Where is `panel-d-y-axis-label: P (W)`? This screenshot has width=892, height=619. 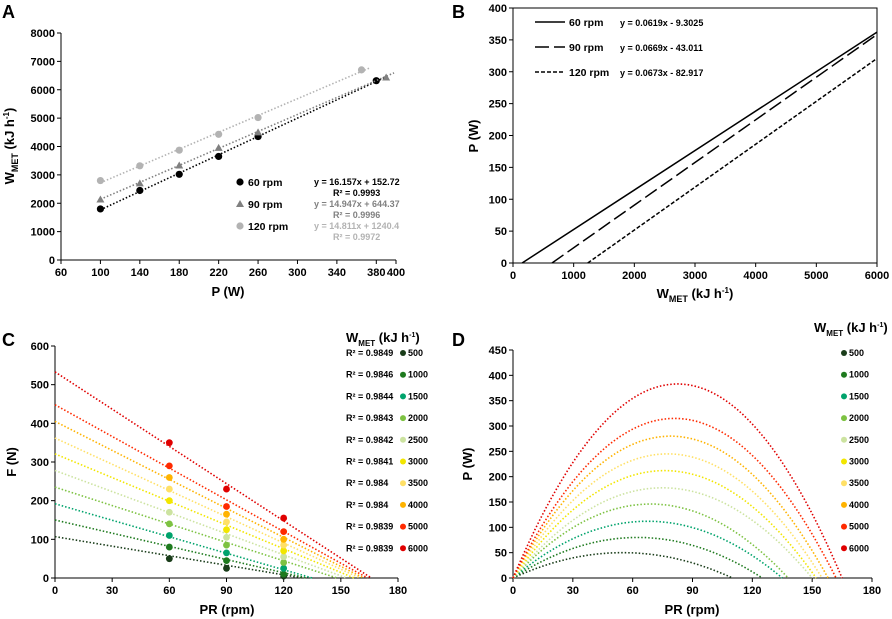
panel-d-y-axis-label: P (W) is located at coordinates (467, 464).